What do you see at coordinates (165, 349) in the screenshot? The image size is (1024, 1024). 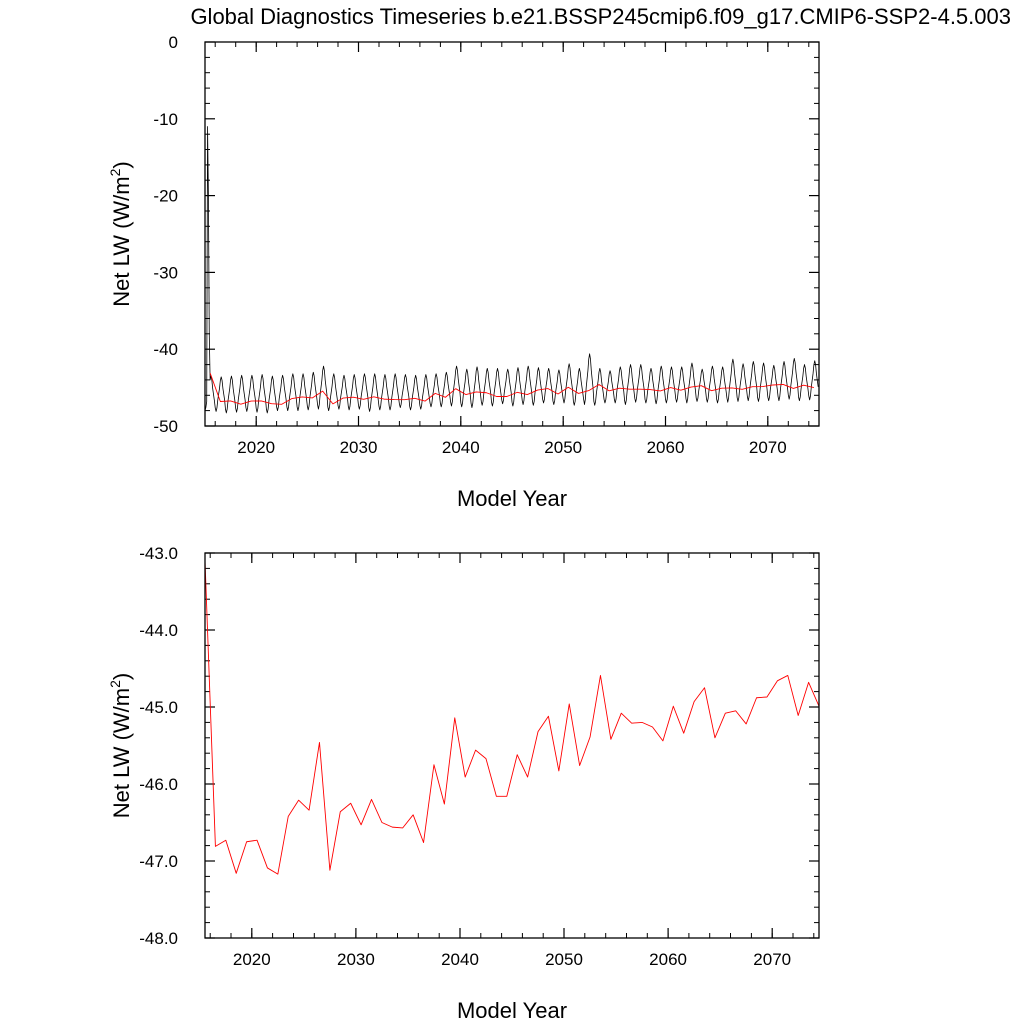 I see `top-chart-y-tick-label: -40` at bounding box center [165, 349].